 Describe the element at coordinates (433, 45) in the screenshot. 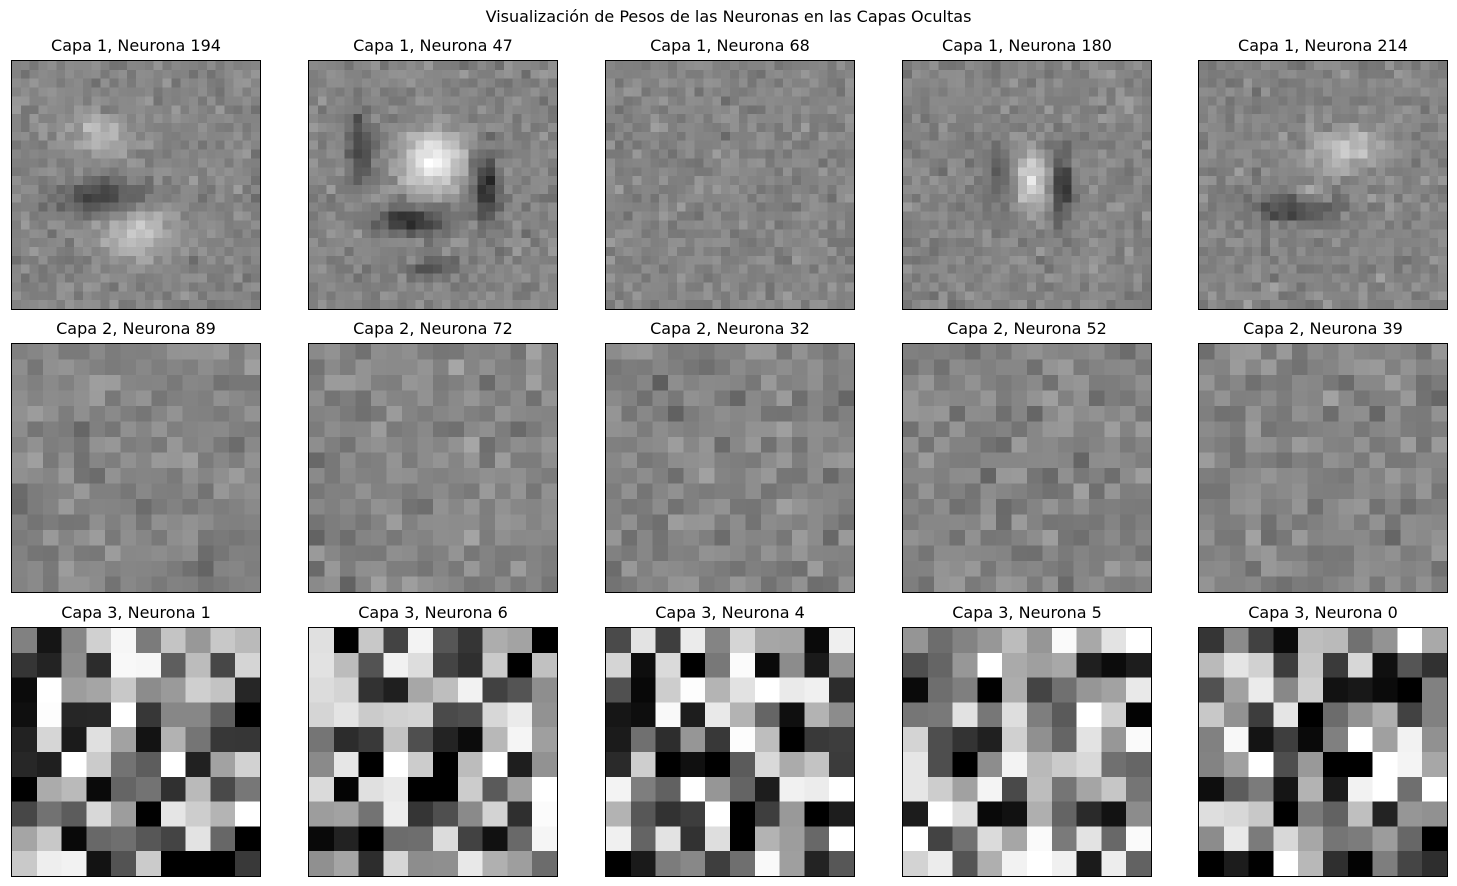

I see `panel-title: Capa 1, Neurona 47` at that location.